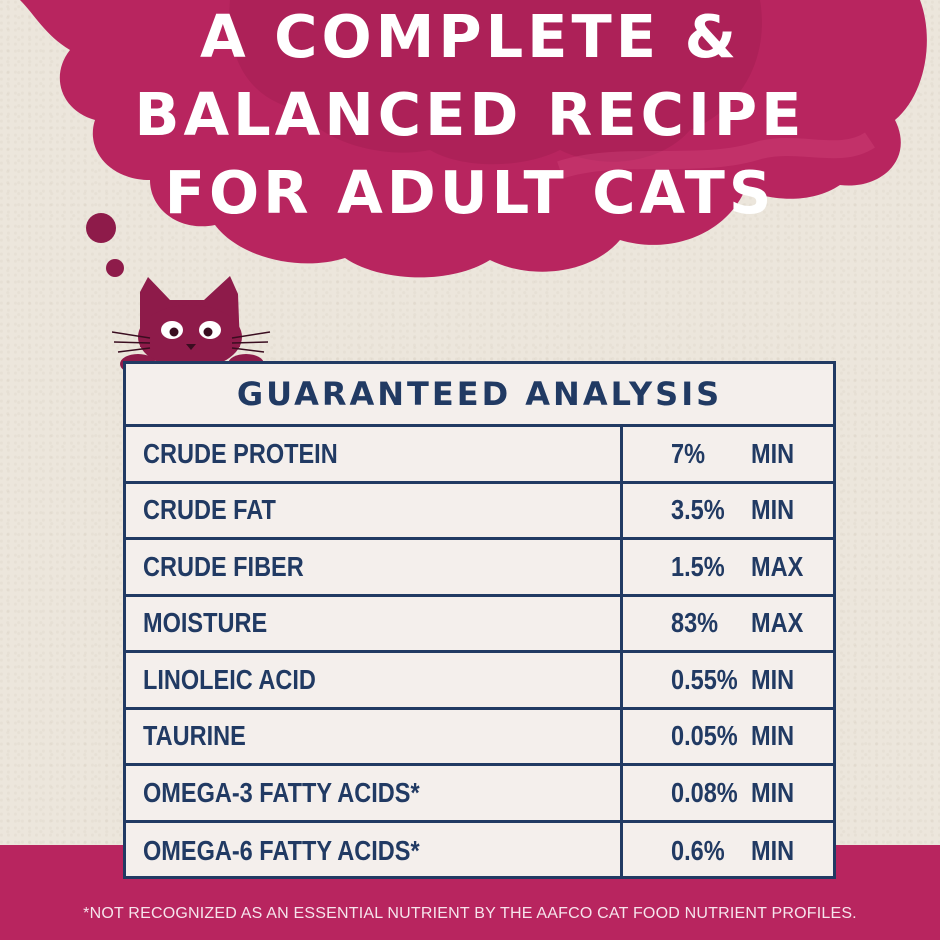 The image size is (940, 940). I want to click on nutrient-value: 0.05%, so click(704, 736).